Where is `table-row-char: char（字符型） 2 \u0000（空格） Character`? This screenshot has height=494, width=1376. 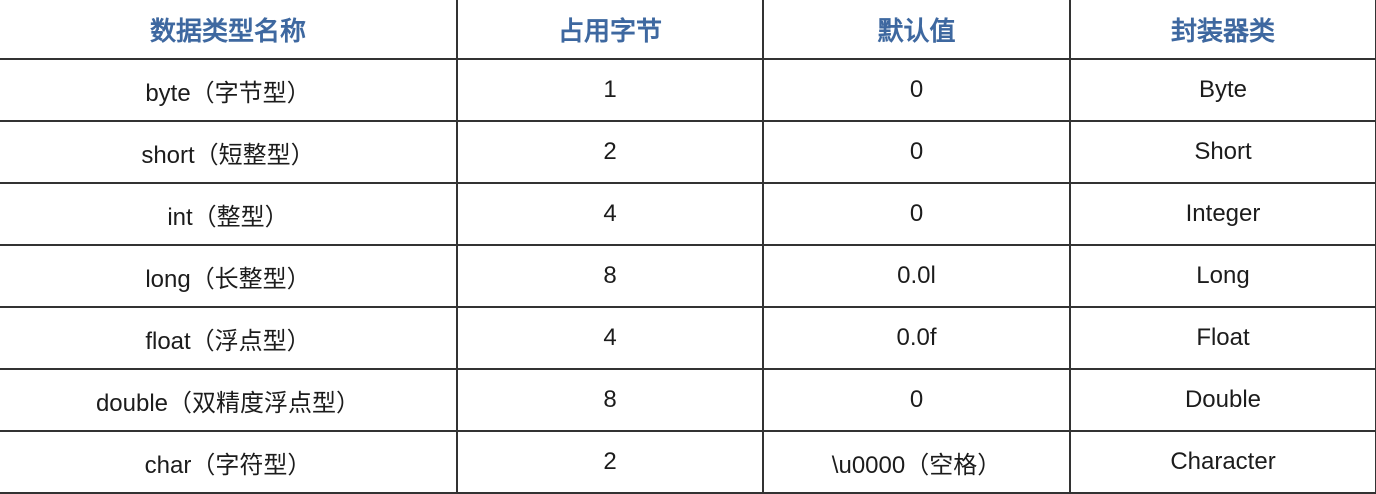 table-row-char: char（字符型） 2 \u0000（空格） Character is located at coordinates (688, 462).